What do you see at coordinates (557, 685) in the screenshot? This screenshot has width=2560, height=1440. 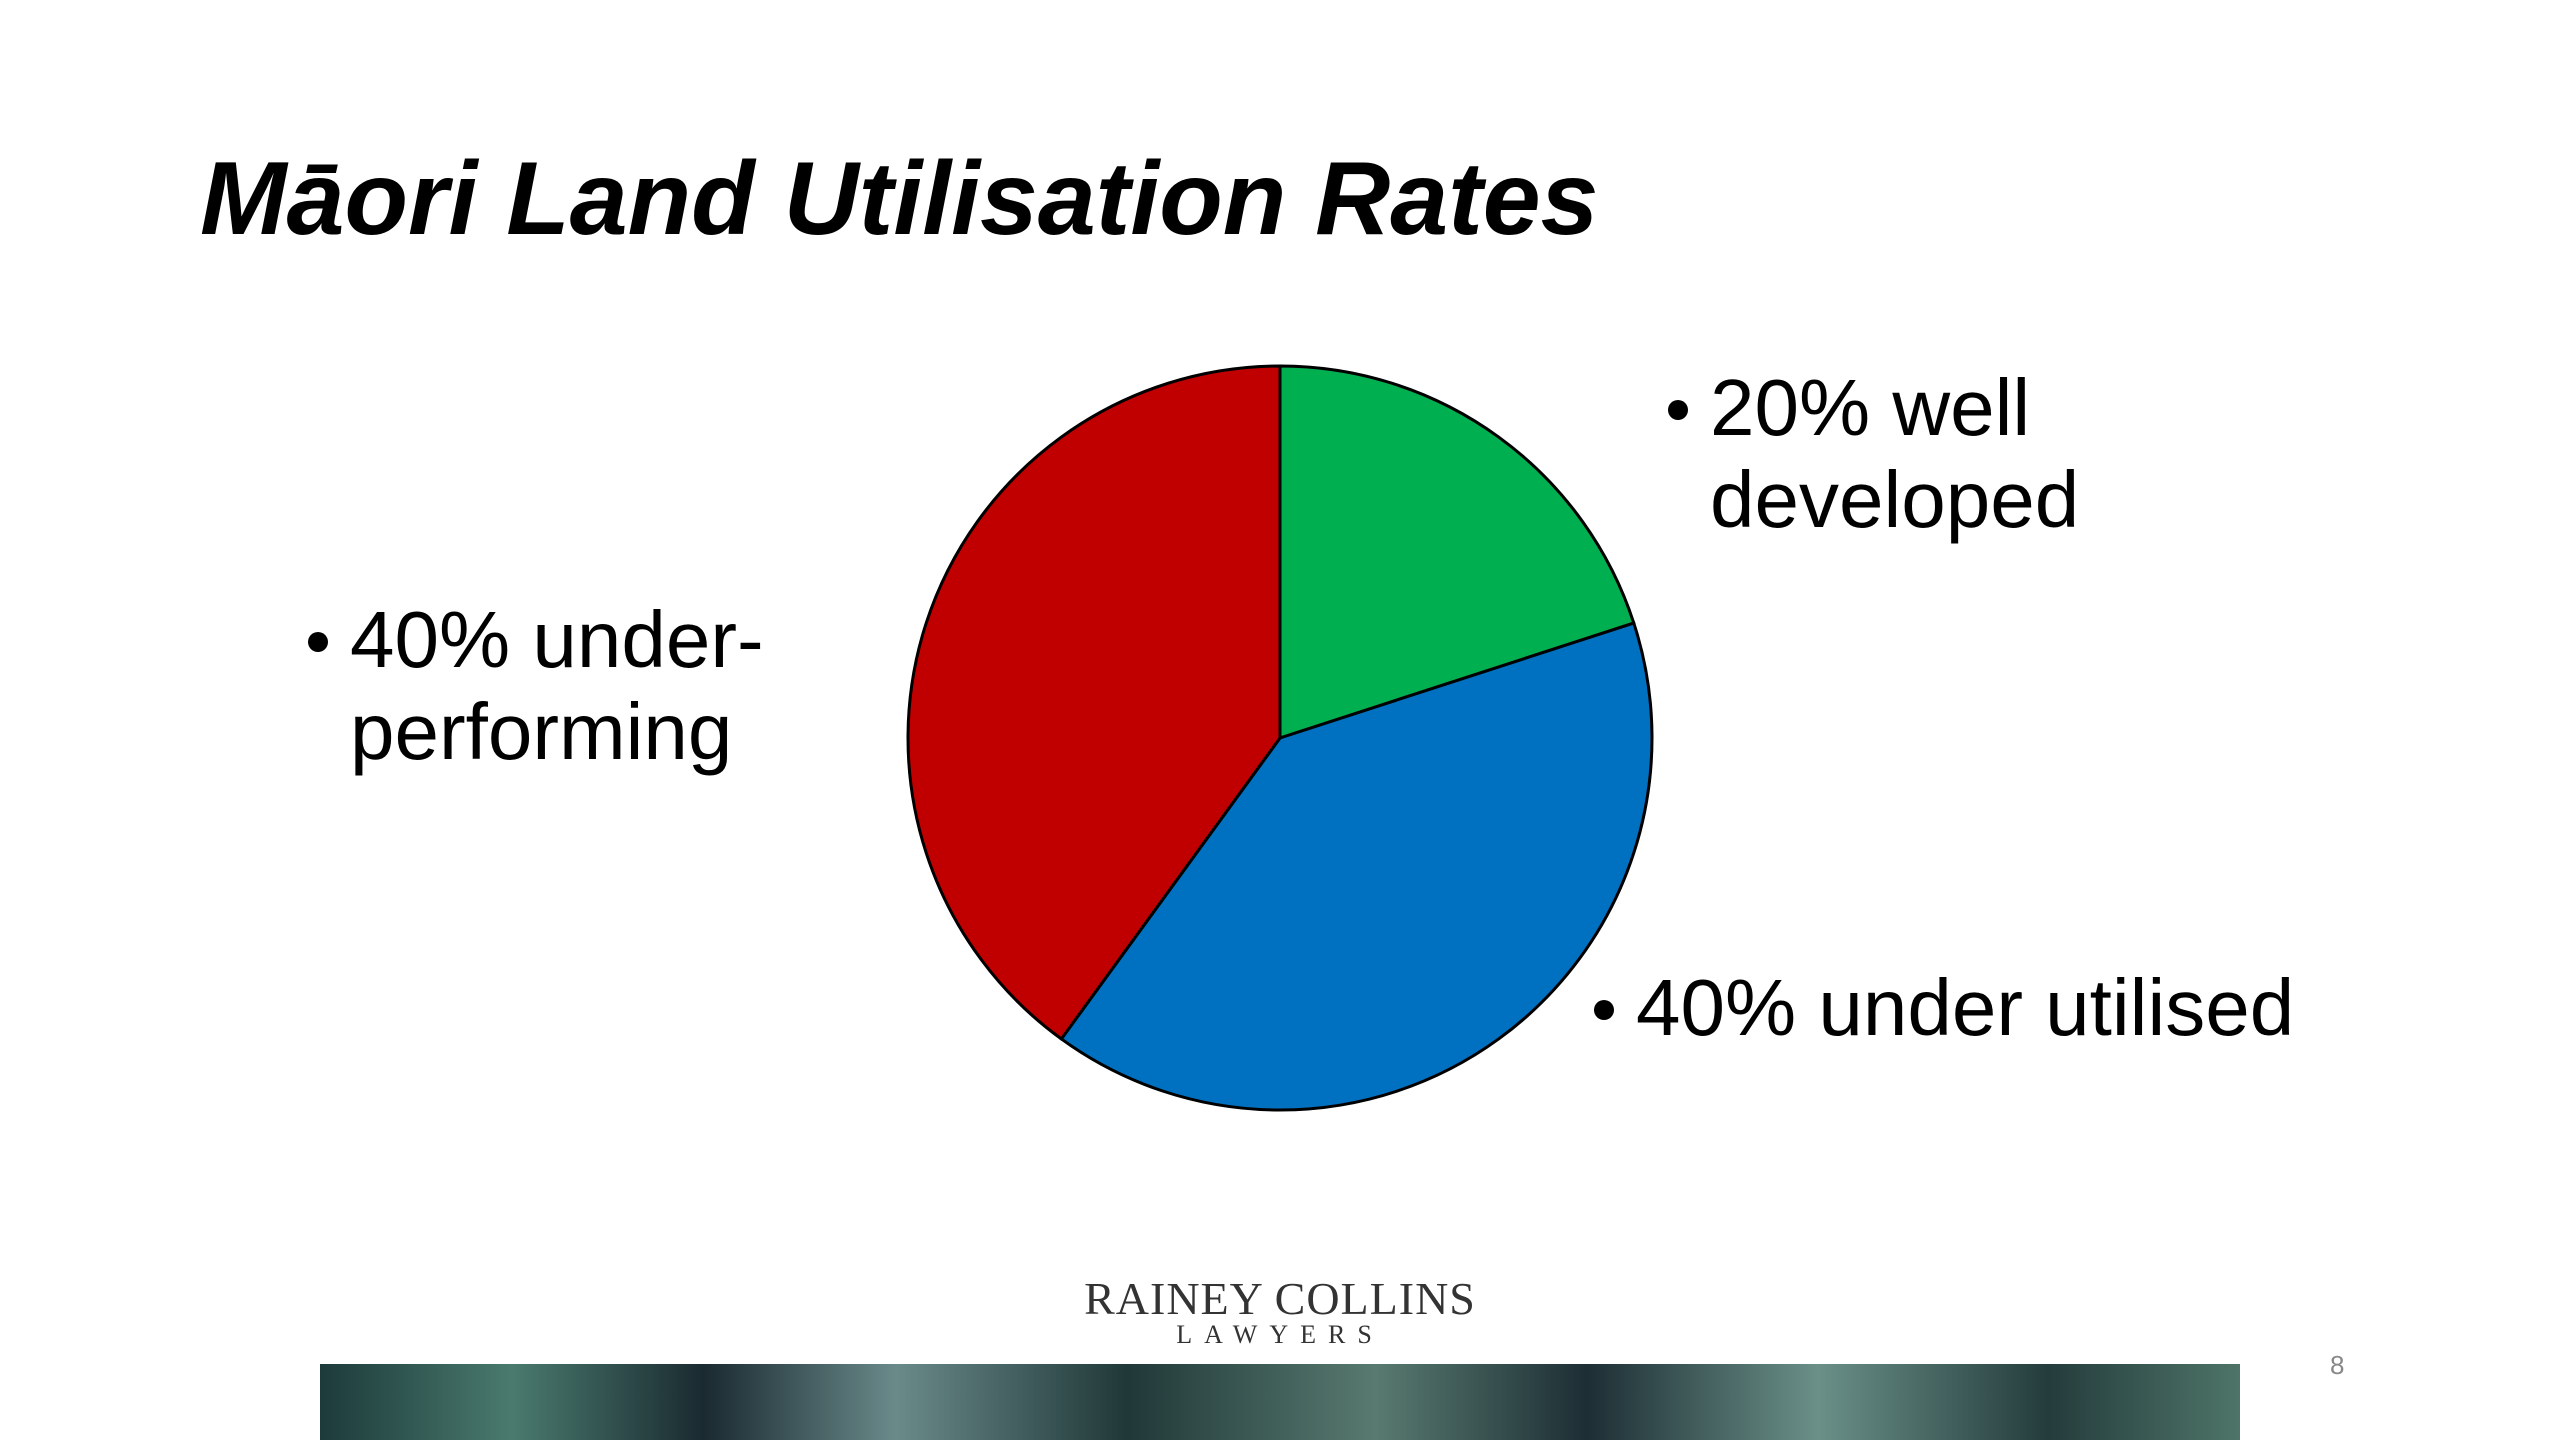 I see `label-text: 40% under-performing` at bounding box center [557, 685].